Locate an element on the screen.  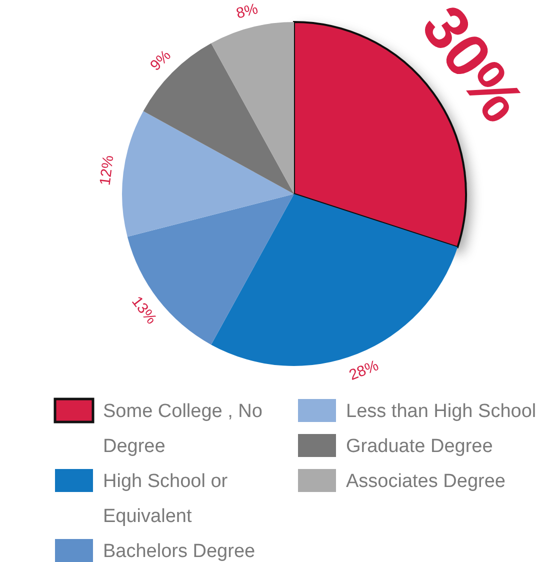
data-label: 9% is located at coordinates (160, 60).